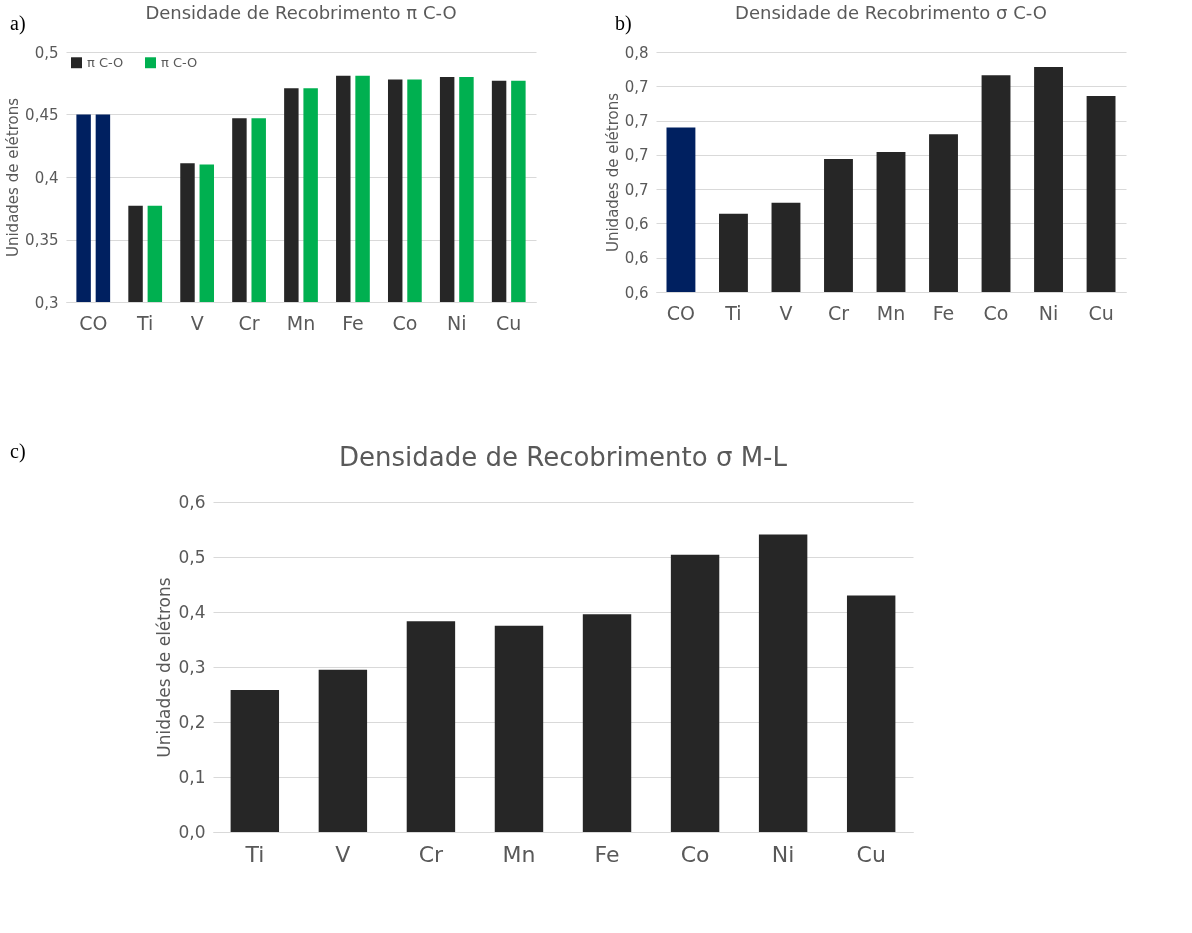  Describe the element at coordinates (192, 776) in the screenshot. I see `y-tick-label: 0,1` at that location.